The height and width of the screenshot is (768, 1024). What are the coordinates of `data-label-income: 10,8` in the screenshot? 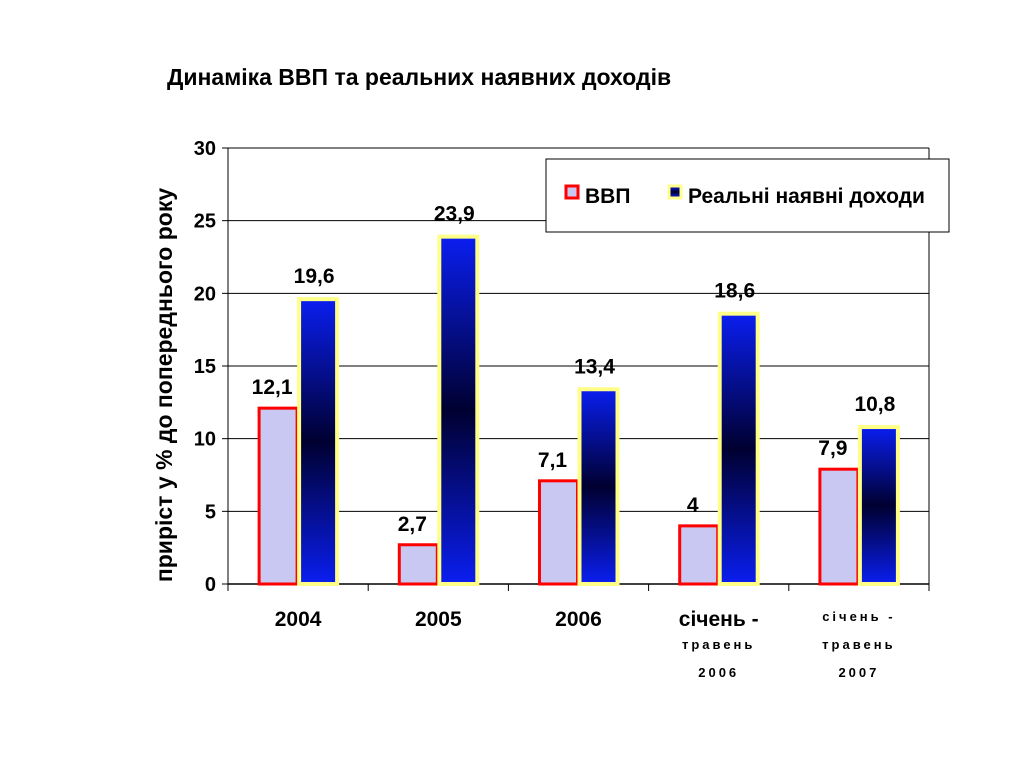 It's located at (874, 404).